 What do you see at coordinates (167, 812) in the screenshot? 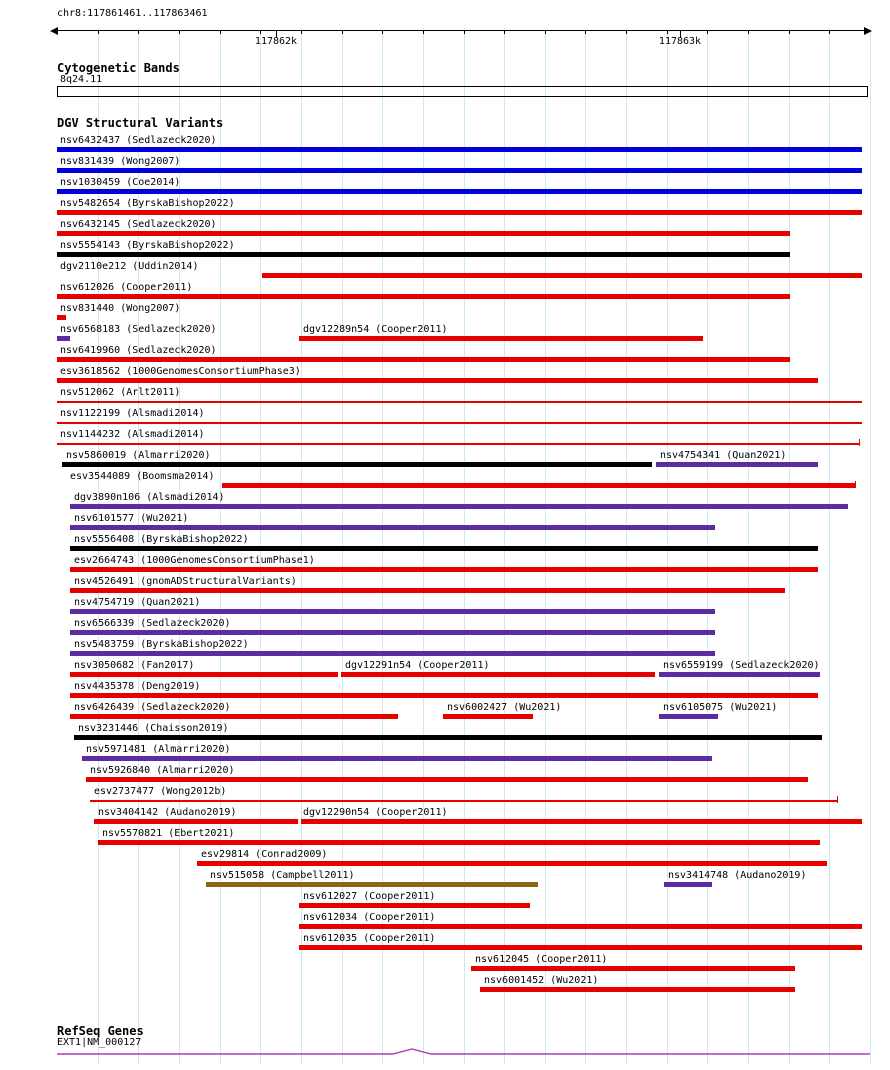
I see `variant-label: nsv3404142 (Audano2019)` at bounding box center [167, 812].